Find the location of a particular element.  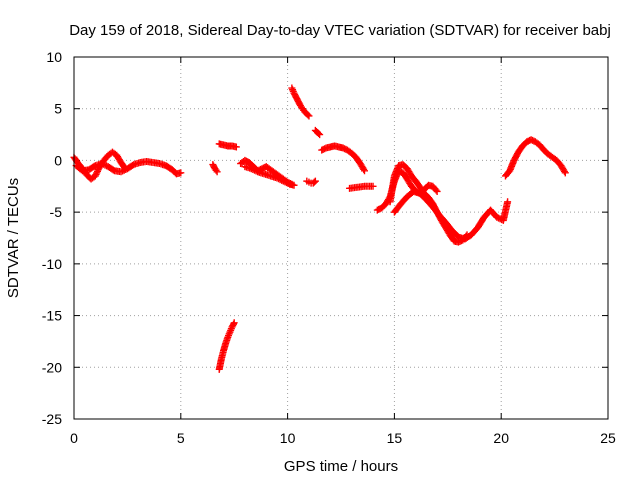

y-tick-label: -10 is located at coordinates (52, 264).